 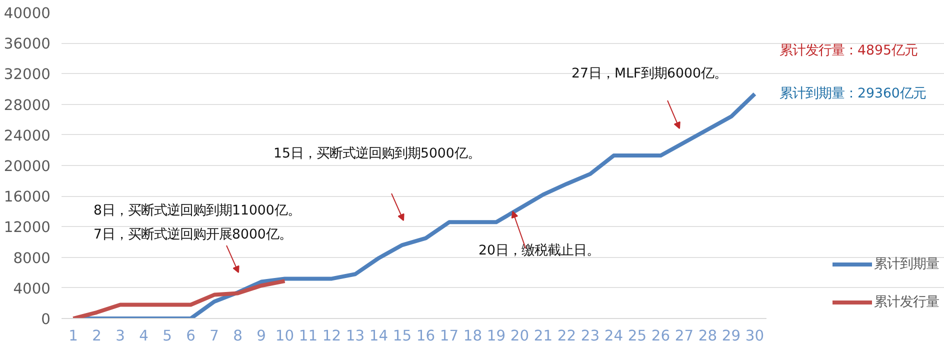 What do you see at coordinates (27, 44) in the screenshot?
I see `y-tick-label: 36000` at bounding box center [27, 44].